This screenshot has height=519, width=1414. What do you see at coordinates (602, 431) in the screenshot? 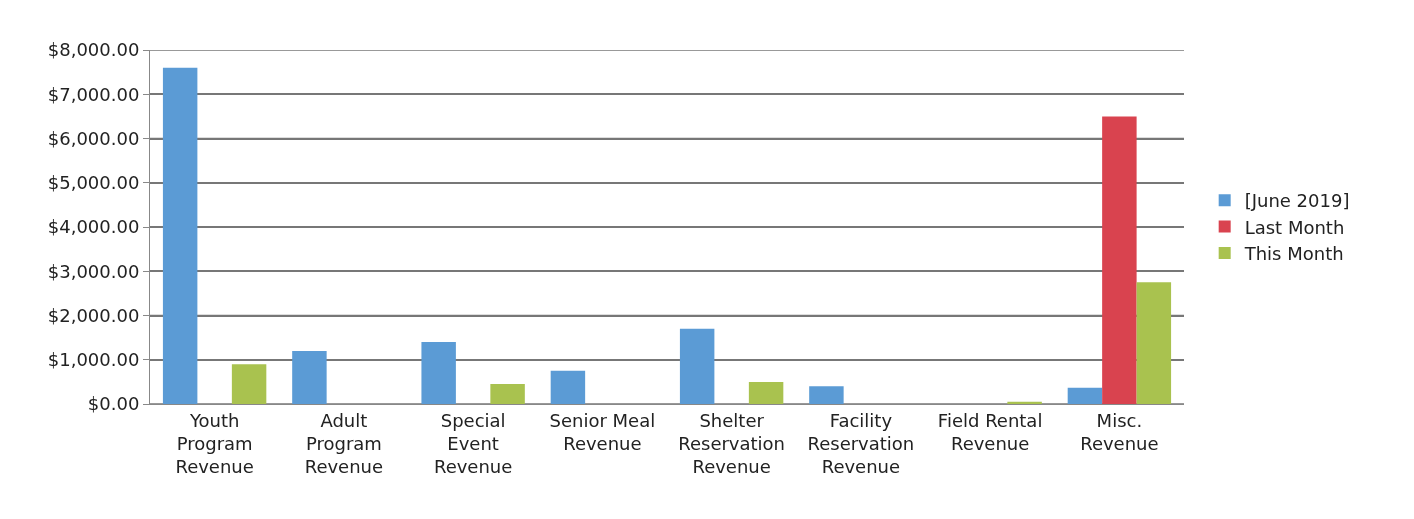
I see `x-tick-label: Senior Meal Revenue` at bounding box center [602, 431].